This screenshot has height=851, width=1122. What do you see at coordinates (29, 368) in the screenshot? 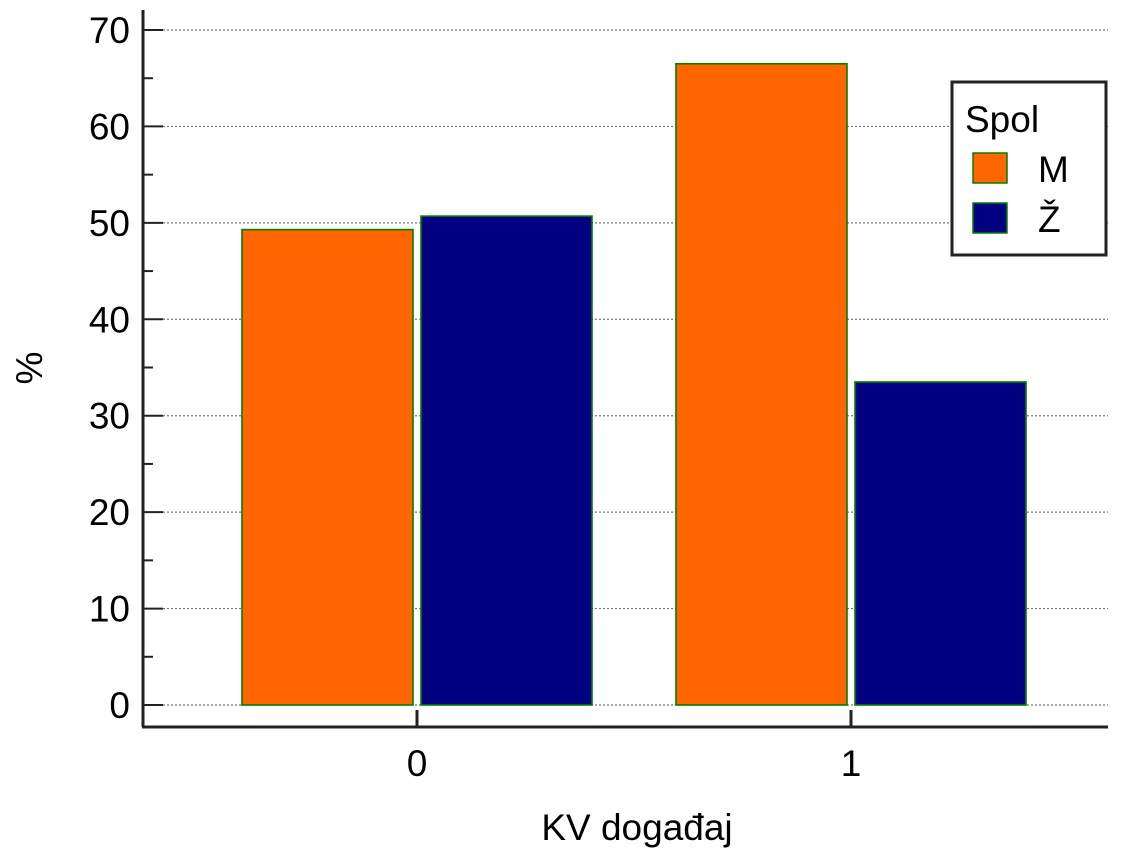
I see `y-axis-label: %` at bounding box center [29, 368].